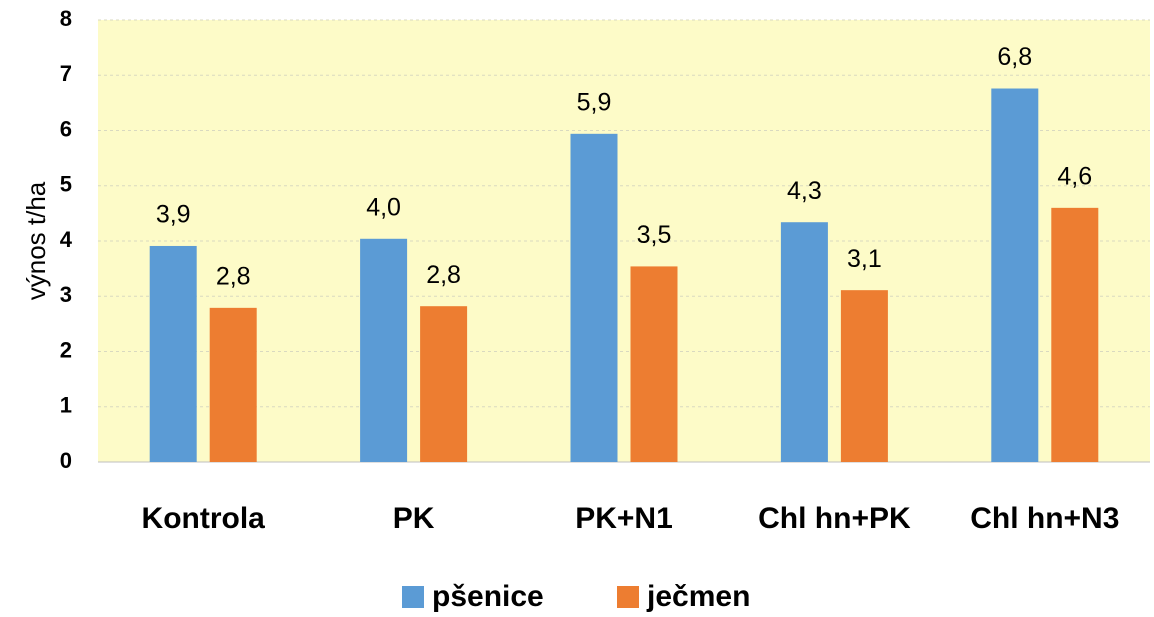  Describe the element at coordinates (1014, 57) in the screenshot. I see `value-label: 6,8` at that location.